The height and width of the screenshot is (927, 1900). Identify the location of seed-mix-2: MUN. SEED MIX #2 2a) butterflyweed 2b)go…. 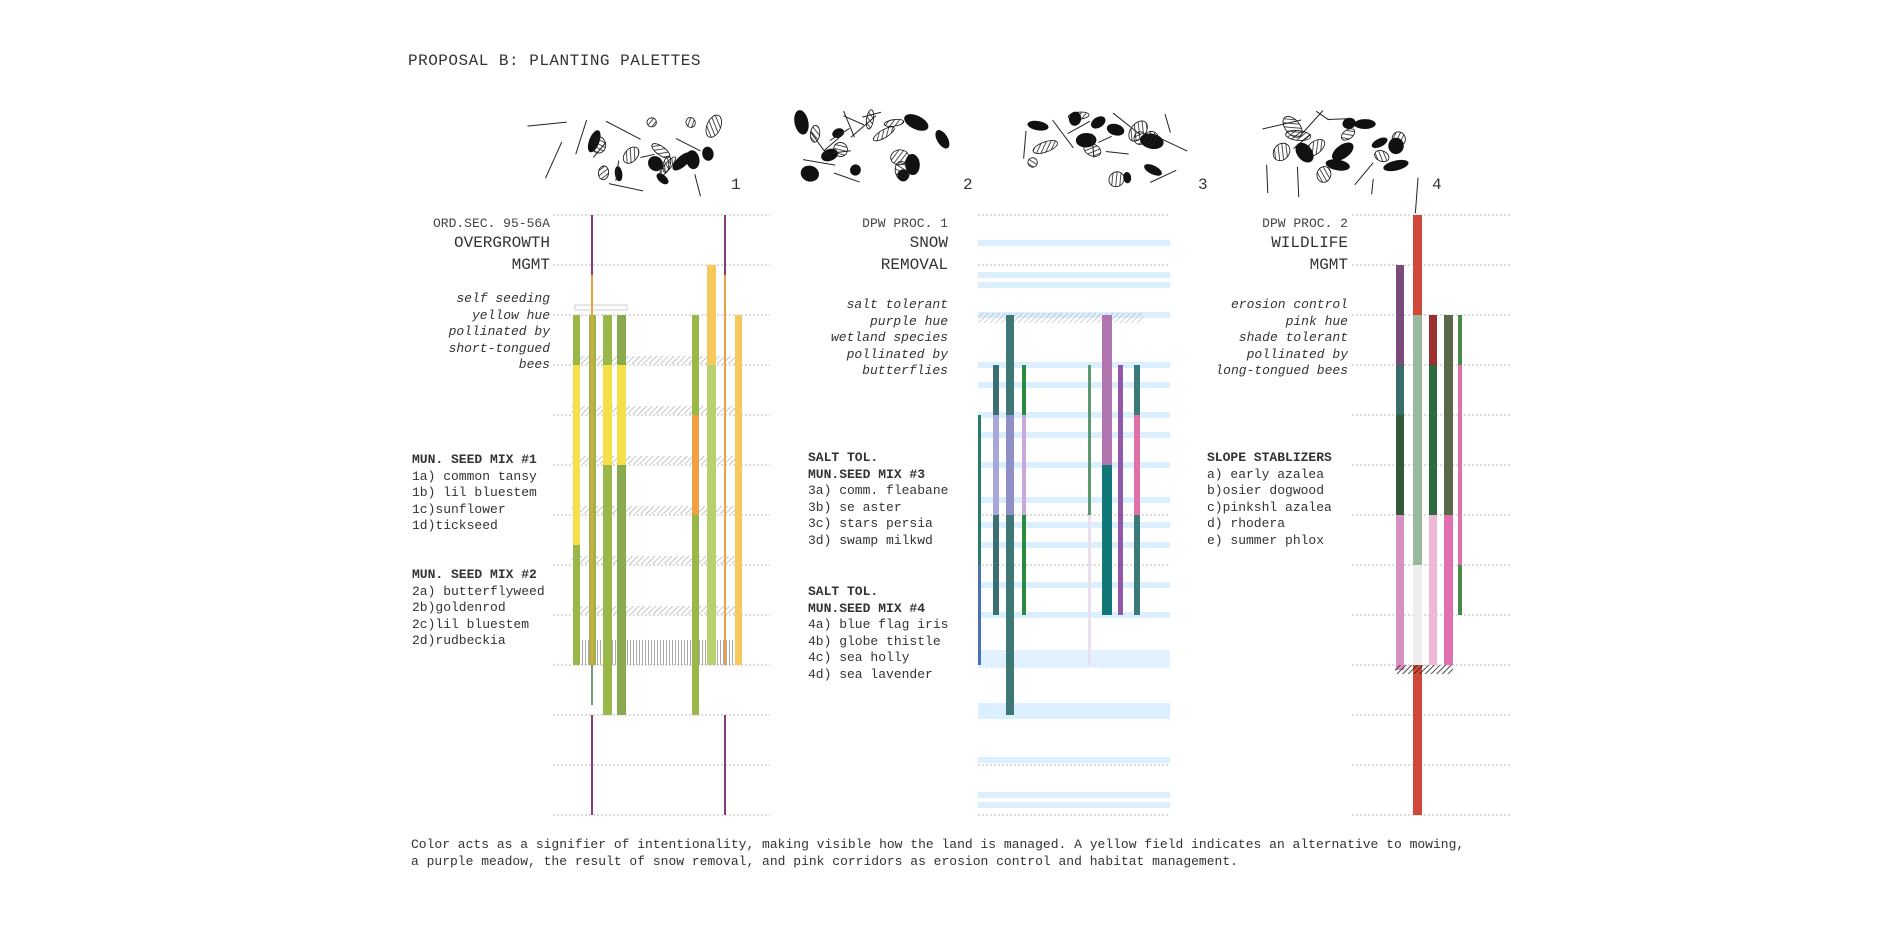
(478, 608).